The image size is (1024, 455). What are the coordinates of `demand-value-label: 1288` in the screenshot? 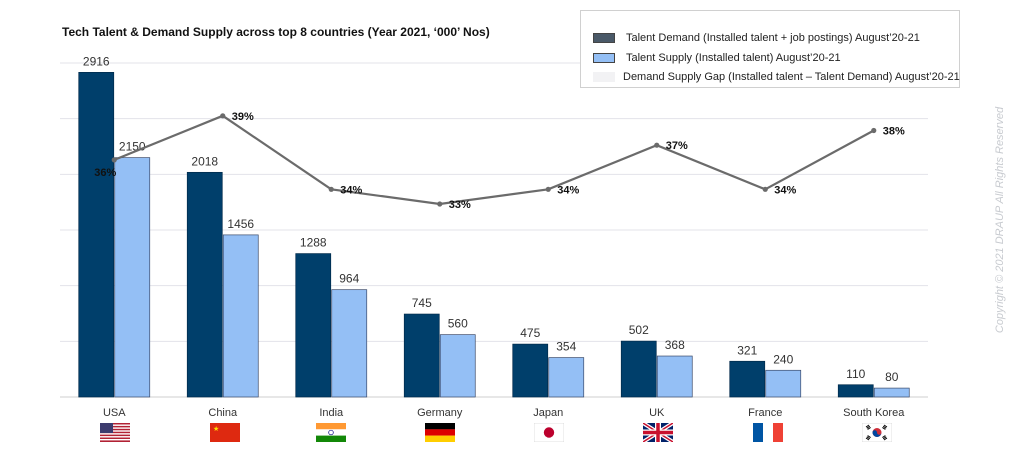 It's located at (313, 243).